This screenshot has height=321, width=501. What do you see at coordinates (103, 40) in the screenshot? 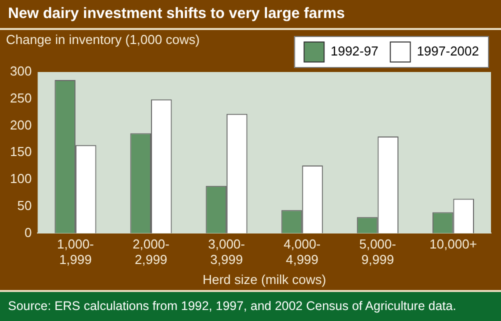
I see `y-axis-title: Change in inventory (1,000 cows)` at bounding box center [103, 40].